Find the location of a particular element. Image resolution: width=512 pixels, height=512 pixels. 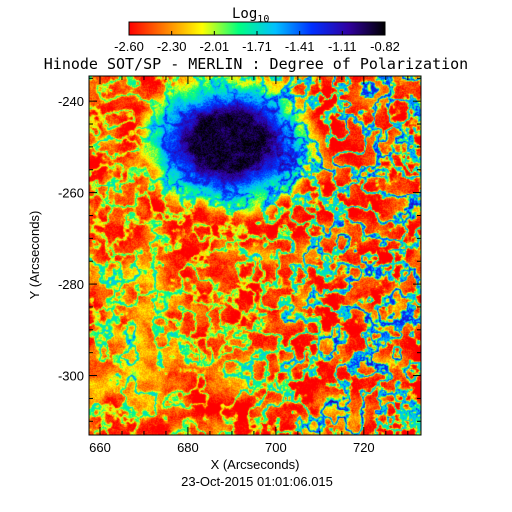

colorbar-label-sub: 10 is located at coordinates (263, 19).